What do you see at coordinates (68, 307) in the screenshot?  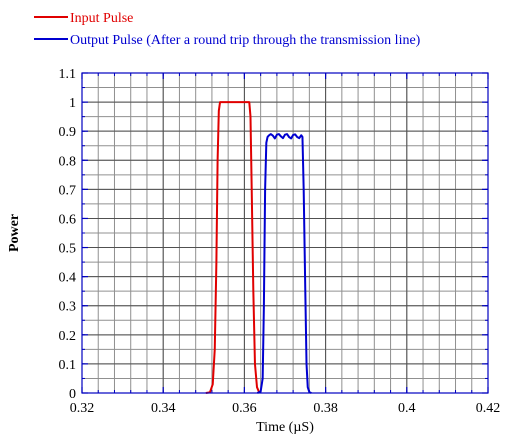 I see `y-tick-label: 0.3` at bounding box center [68, 307].